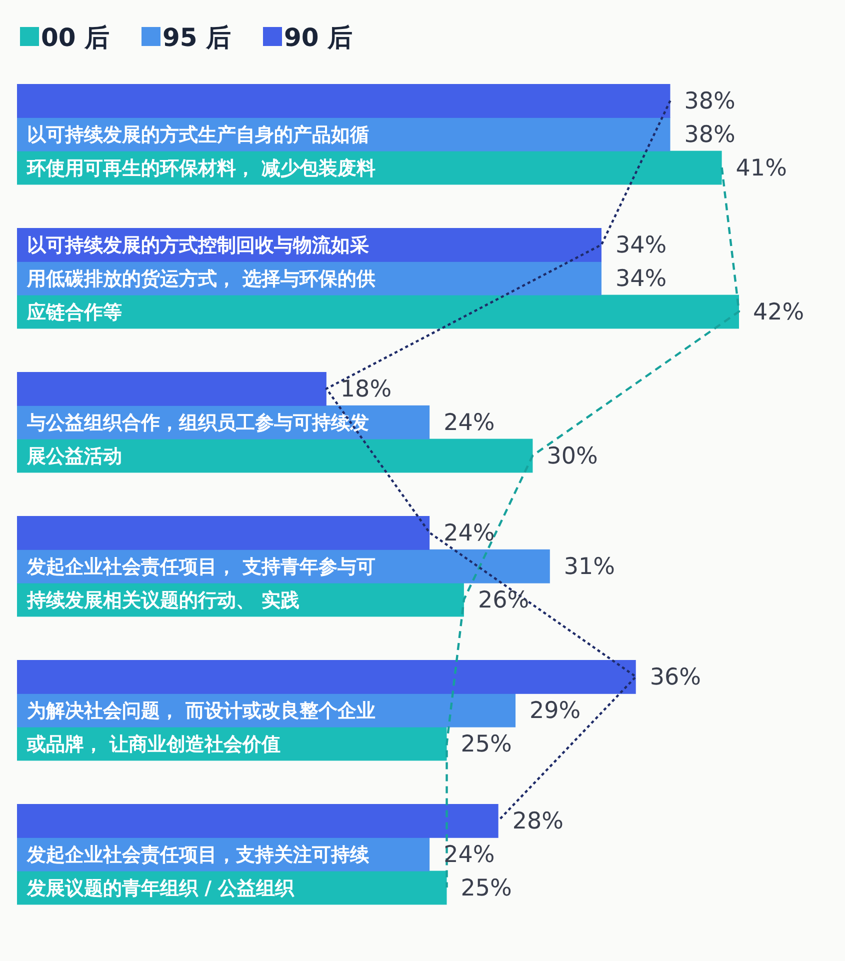  I want to click on data-label: 36%, so click(675, 677).